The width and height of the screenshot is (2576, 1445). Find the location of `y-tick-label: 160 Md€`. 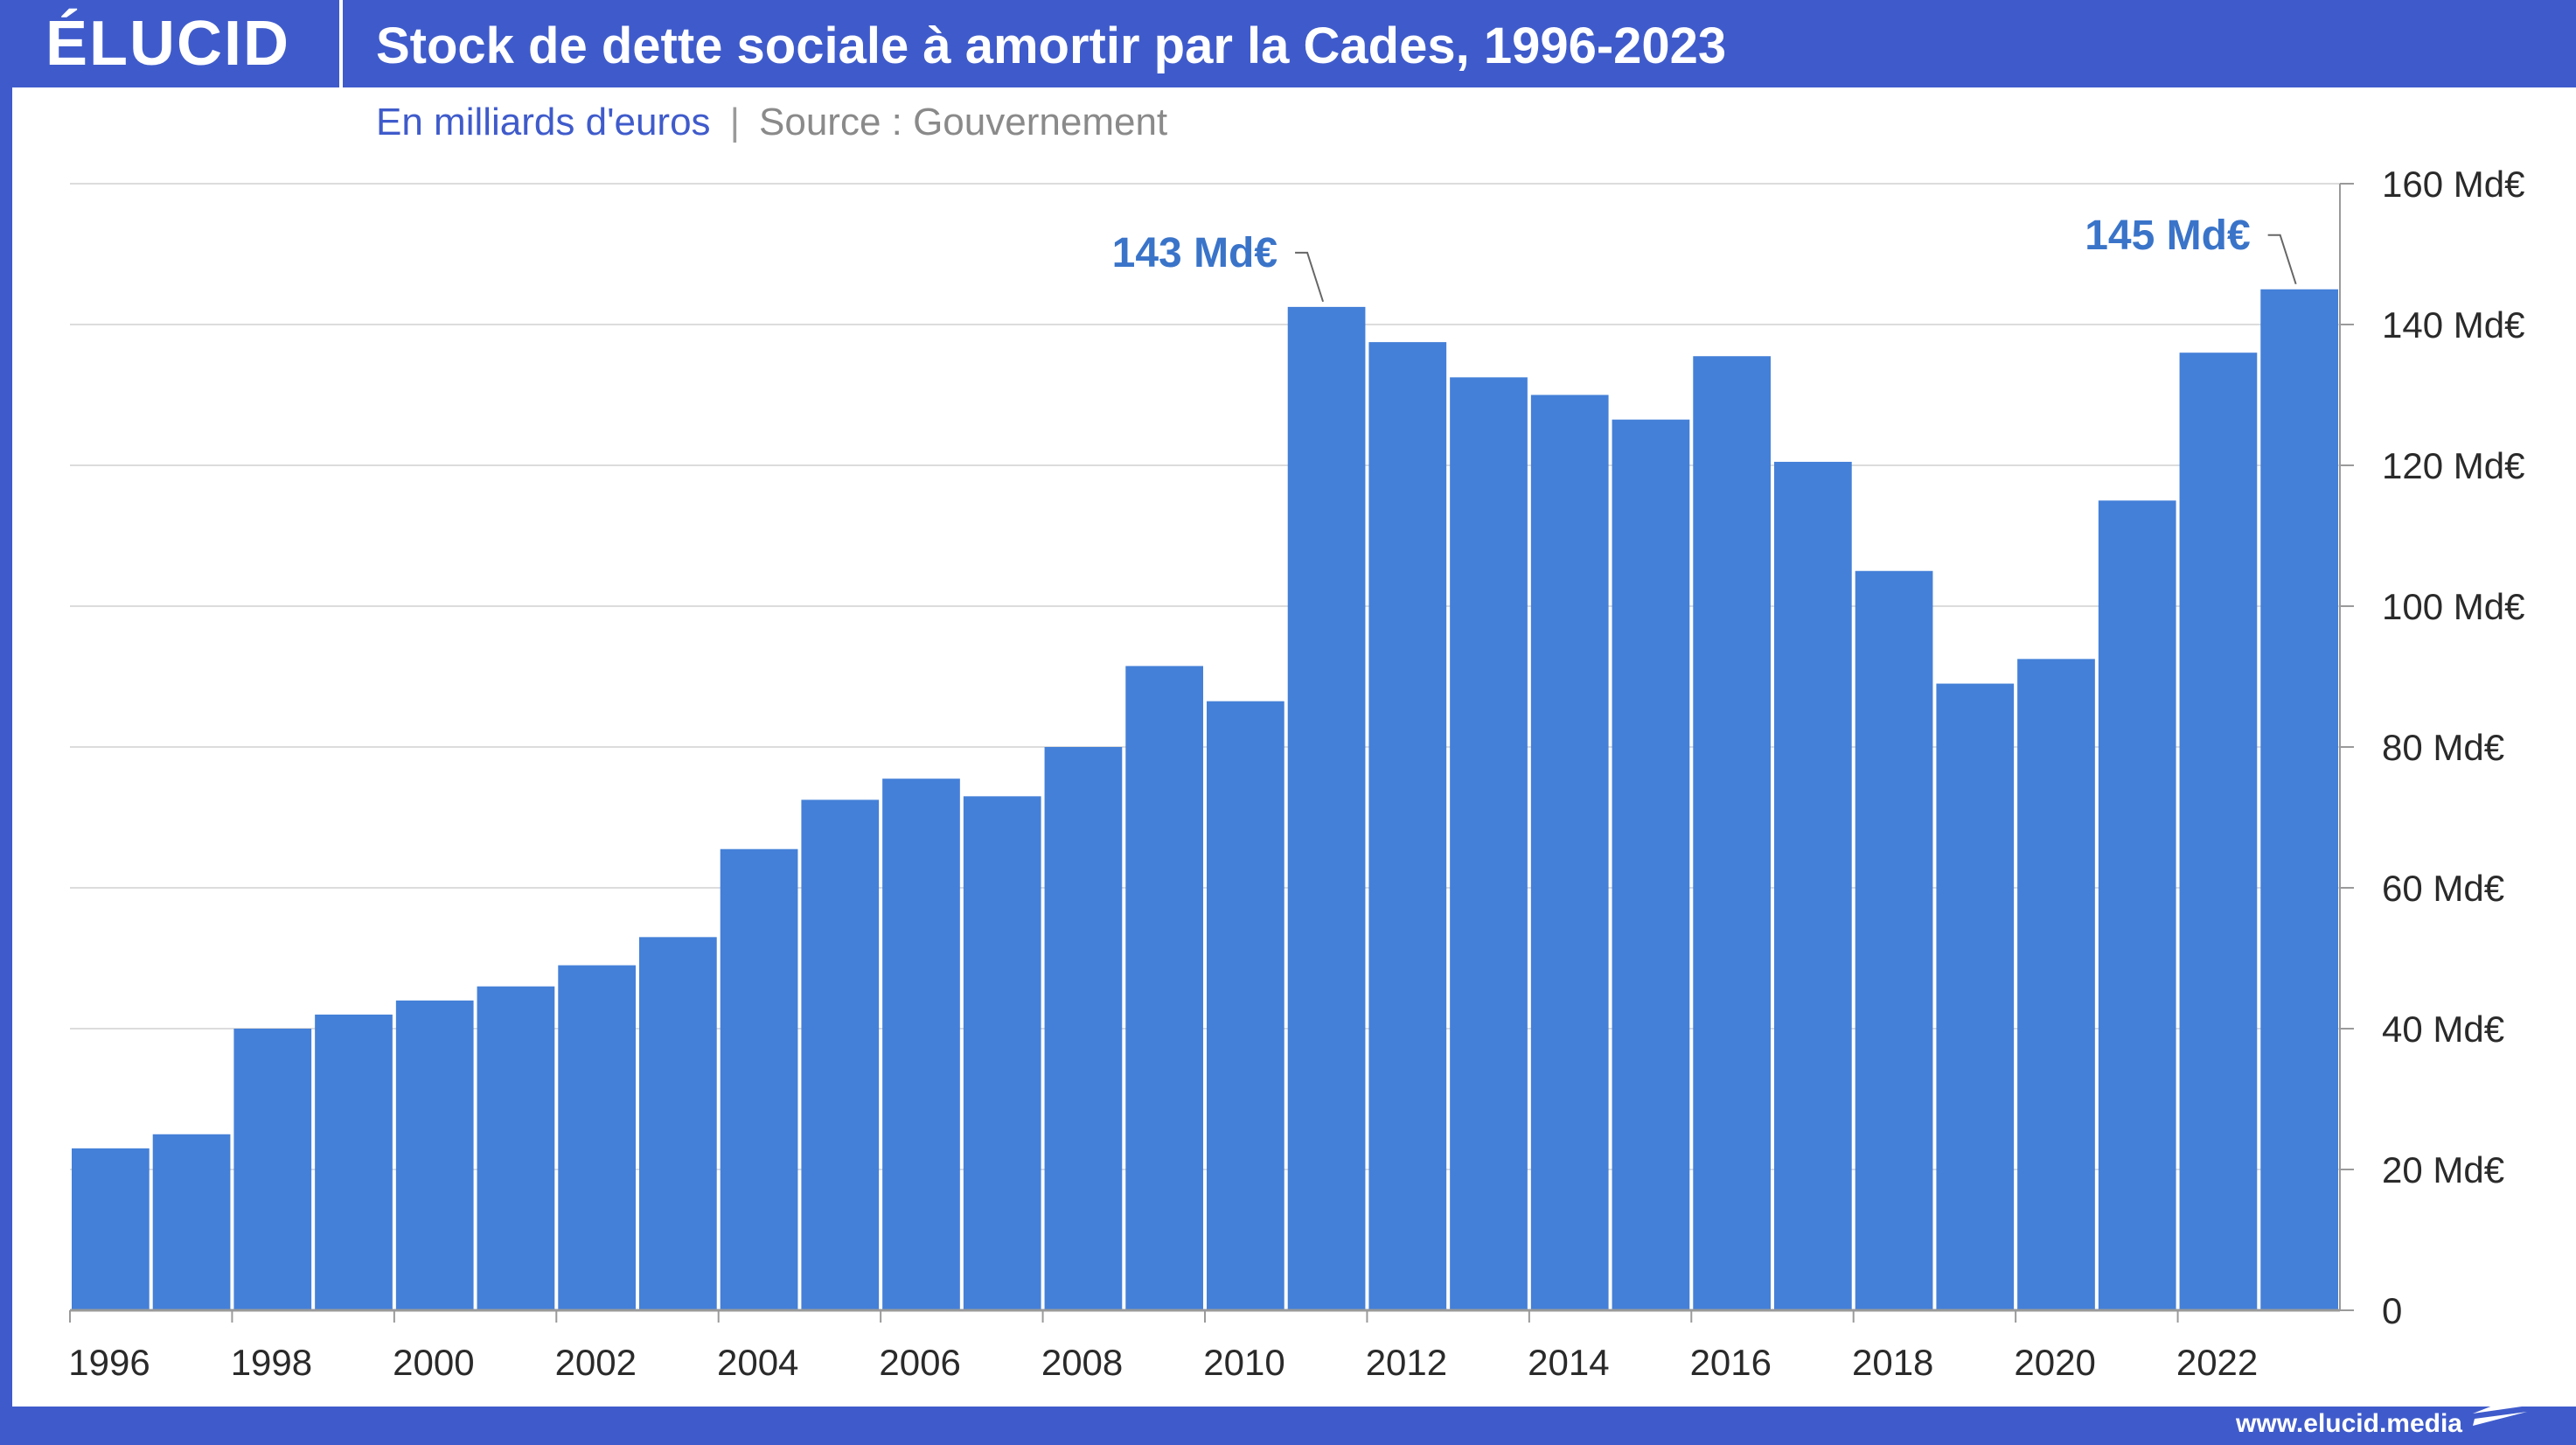

y-tick-label: 160 Md€ is located at coordinates (2453, 184).